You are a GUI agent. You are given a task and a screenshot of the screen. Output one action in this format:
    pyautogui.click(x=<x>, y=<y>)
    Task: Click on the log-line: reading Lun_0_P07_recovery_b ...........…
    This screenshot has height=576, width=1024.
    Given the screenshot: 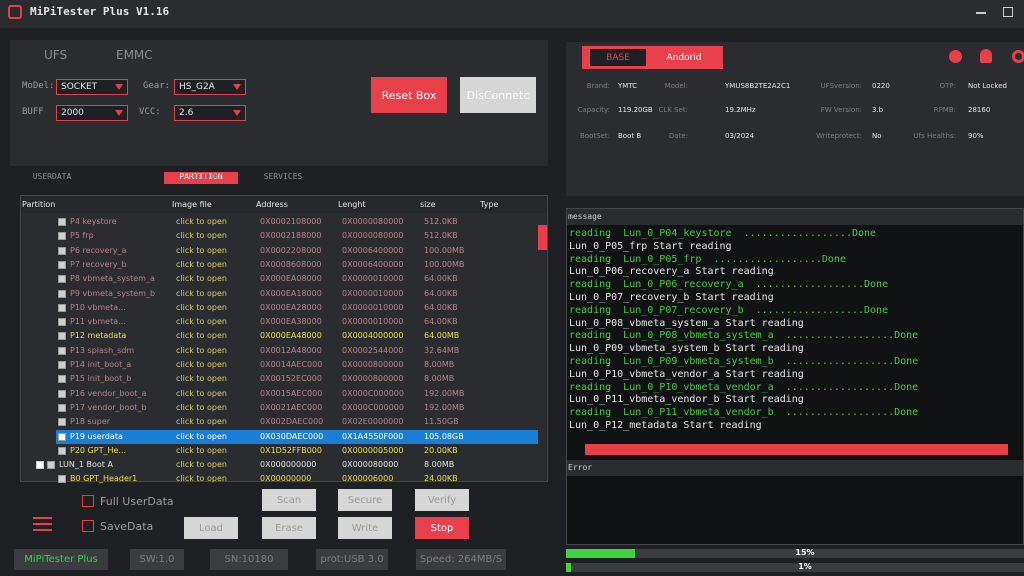 What is the action you would take?
    pyautogui.click(x=729, y=310)
    